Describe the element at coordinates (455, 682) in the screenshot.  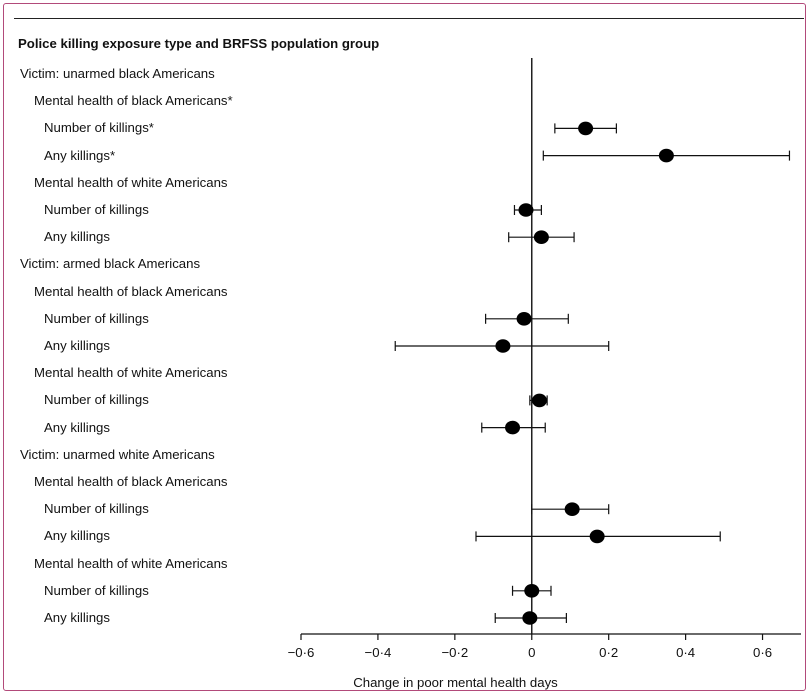
I see `x-axis-label: Change in poor mental health days` at that location.